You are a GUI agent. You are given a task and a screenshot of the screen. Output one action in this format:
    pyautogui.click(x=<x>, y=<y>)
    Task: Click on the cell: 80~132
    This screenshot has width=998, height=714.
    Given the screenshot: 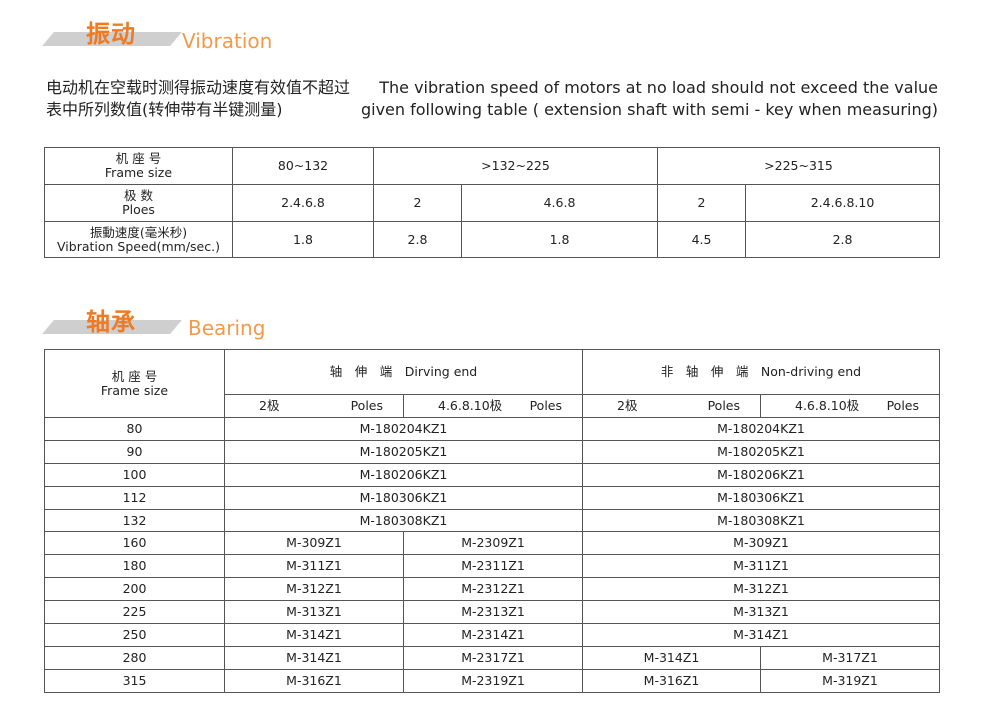 What is the action you would take?
    pyautogui.click(x=303, y=166)
    